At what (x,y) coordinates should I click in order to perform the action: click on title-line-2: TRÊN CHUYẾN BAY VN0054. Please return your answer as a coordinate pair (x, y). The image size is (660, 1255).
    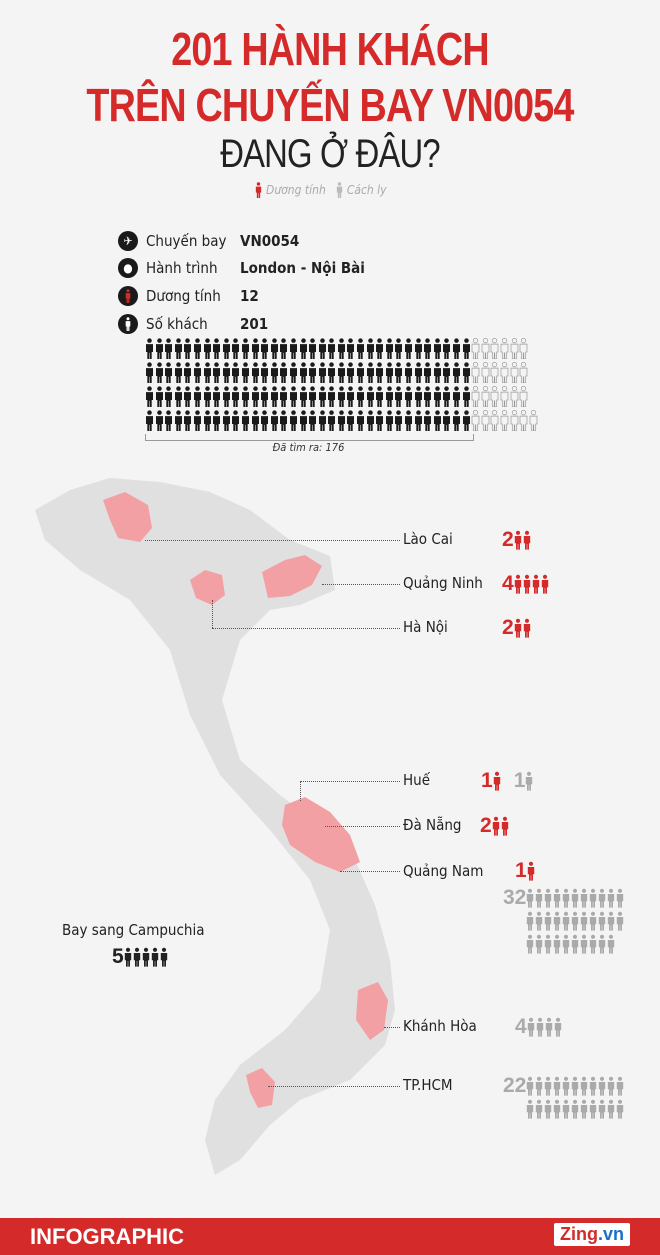
    Looking at the image, I should click on (330, 105).